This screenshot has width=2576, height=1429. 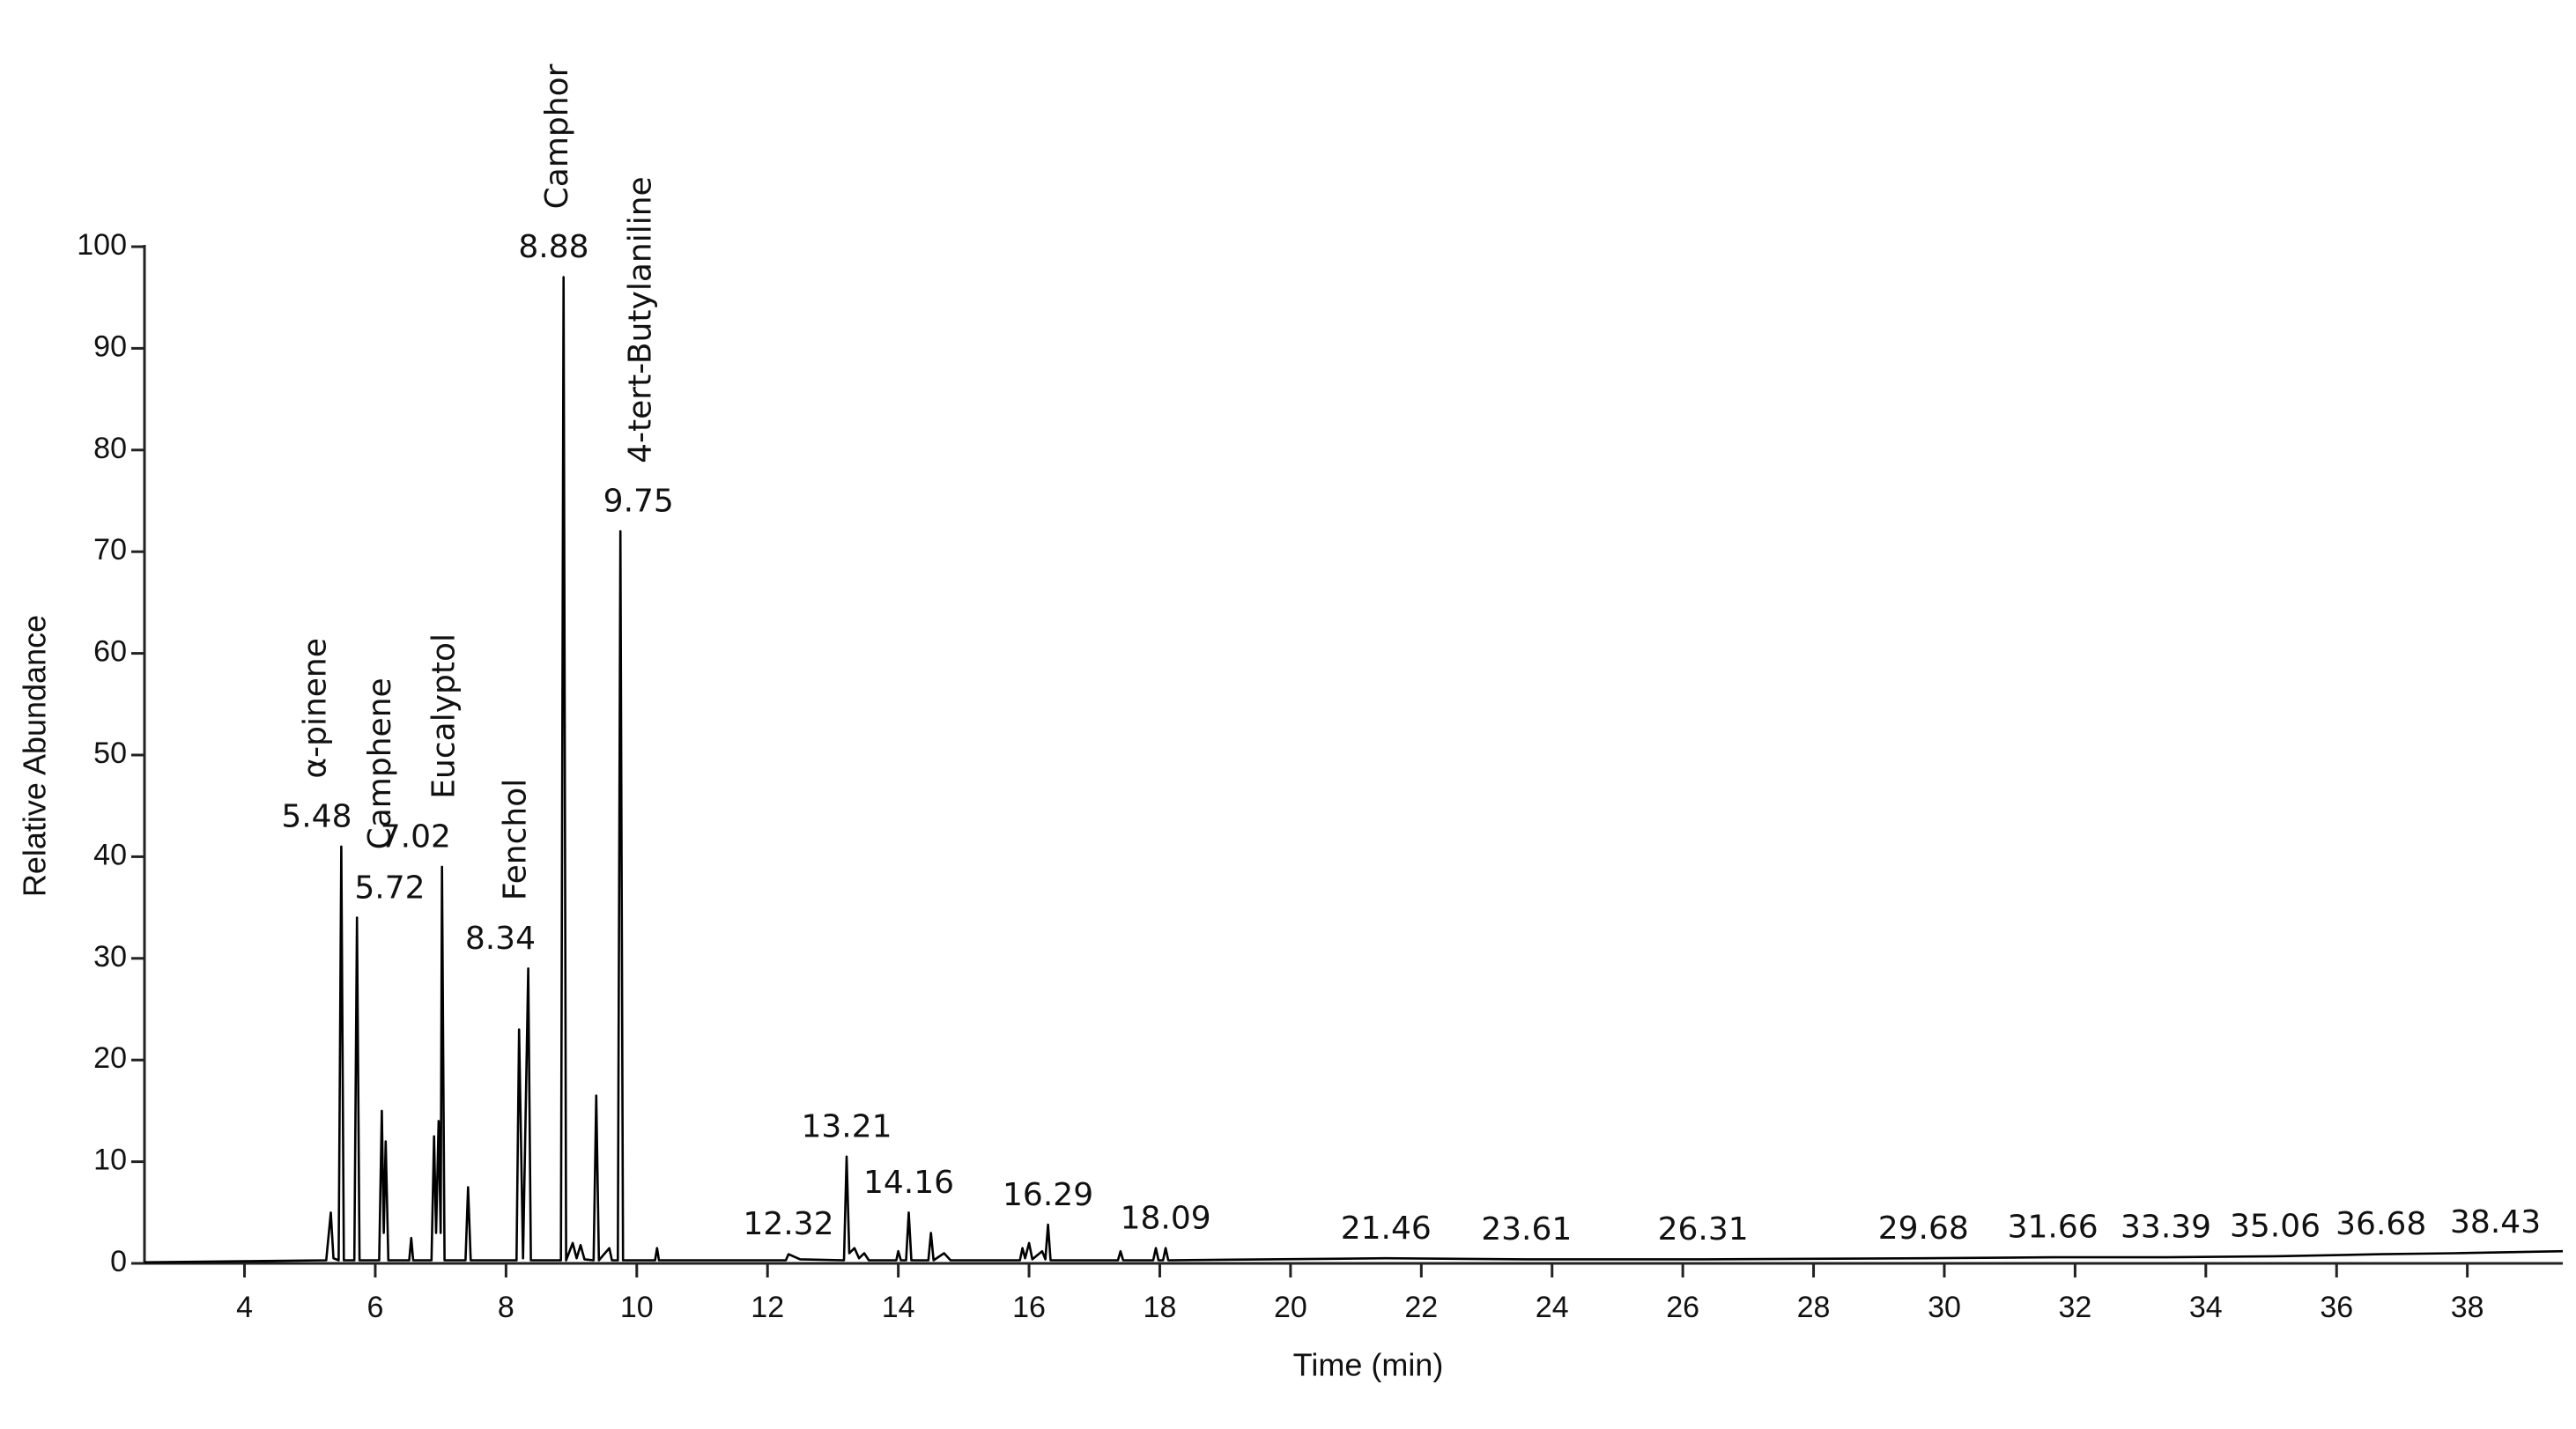 I want to click on peak-label: 14.16, so click(x=909, y=1183).